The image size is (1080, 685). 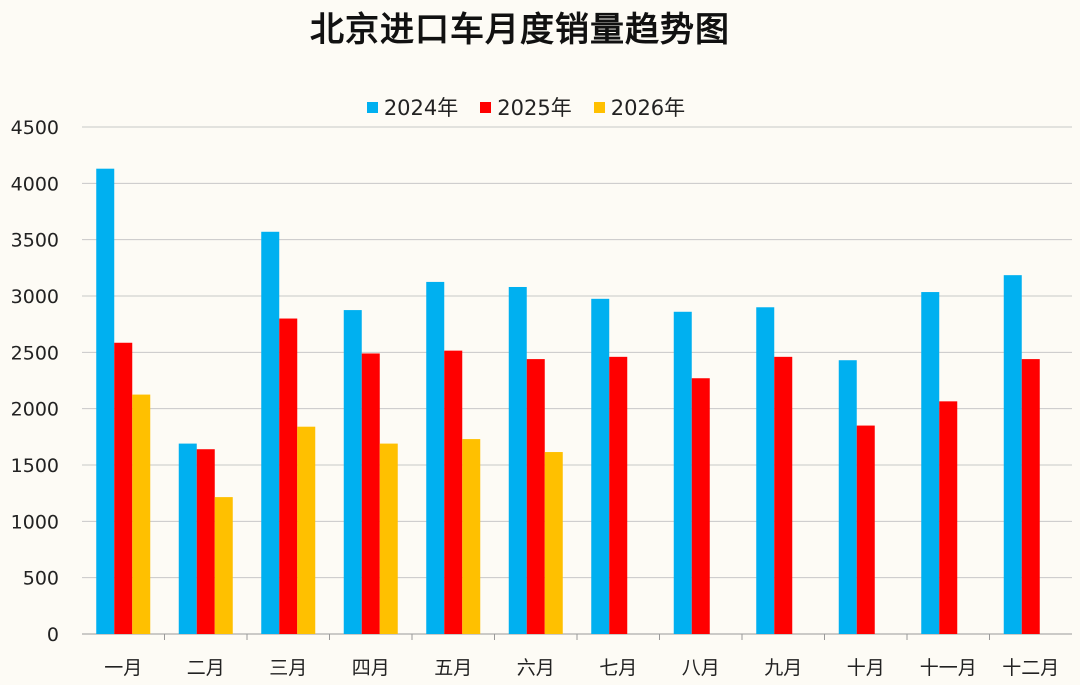 What do you see at coordinates (352, 472) in the screenshot?
I see `bar-2024年-四月` at bounding box center [352, 472].